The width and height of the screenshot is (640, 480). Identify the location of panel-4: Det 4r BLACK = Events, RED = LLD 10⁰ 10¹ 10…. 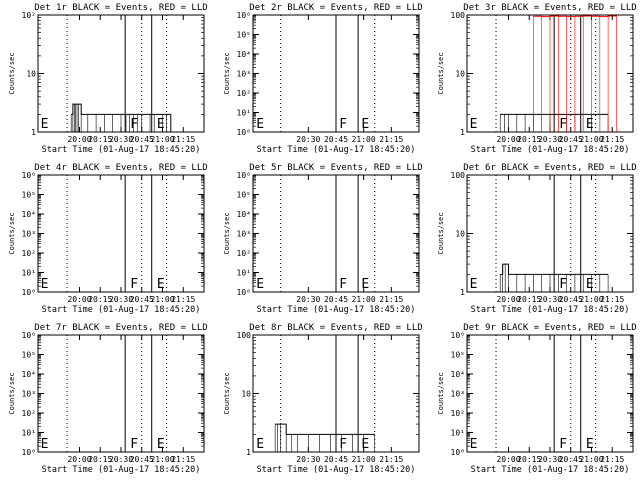
(108, 239).